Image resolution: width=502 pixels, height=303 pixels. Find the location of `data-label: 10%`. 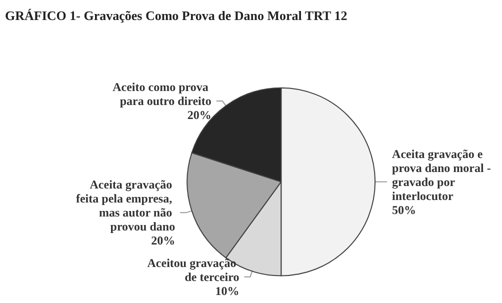

data-label: 10% is located at coordinates (227, 291).